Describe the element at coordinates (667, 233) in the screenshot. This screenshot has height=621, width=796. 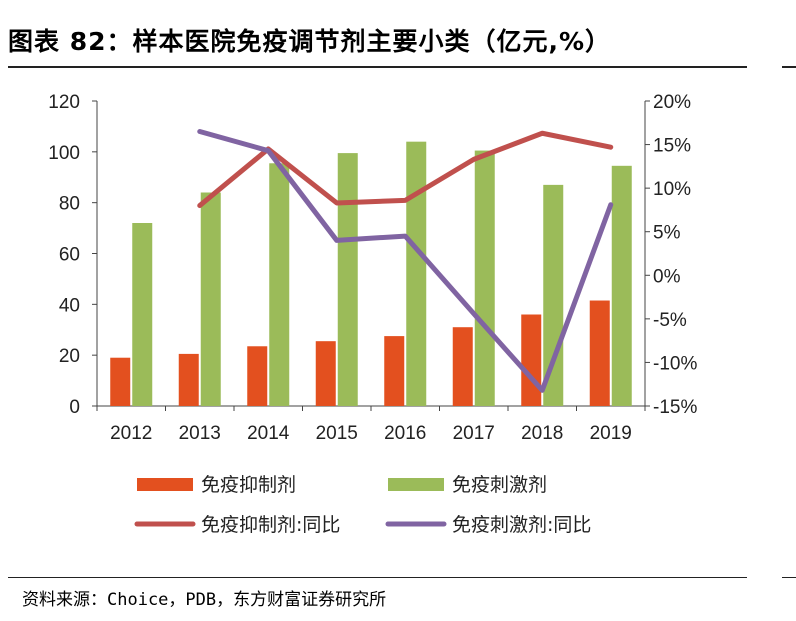
I see `y-right-tick-label: 5%` at that location.